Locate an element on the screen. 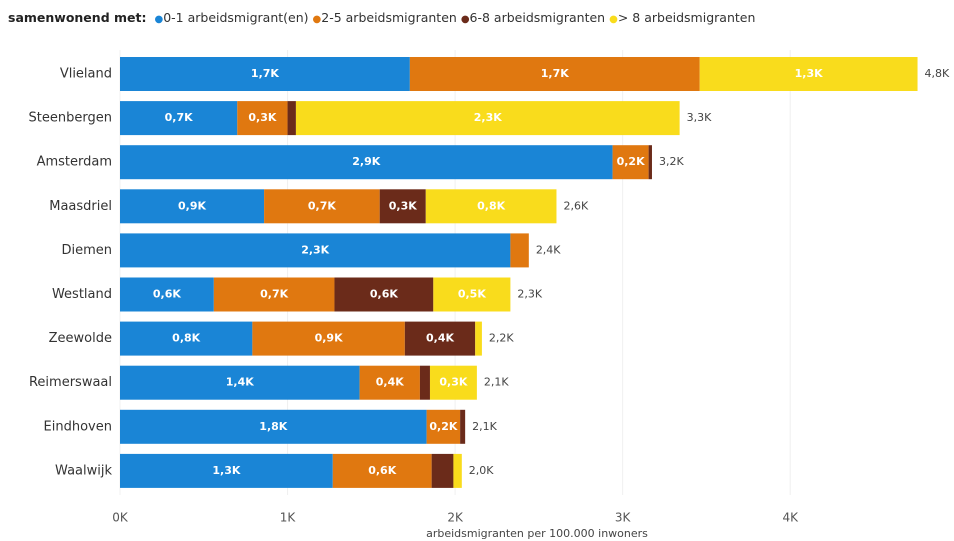  x-tick-label: 4K is located at coordinates (790, 518).